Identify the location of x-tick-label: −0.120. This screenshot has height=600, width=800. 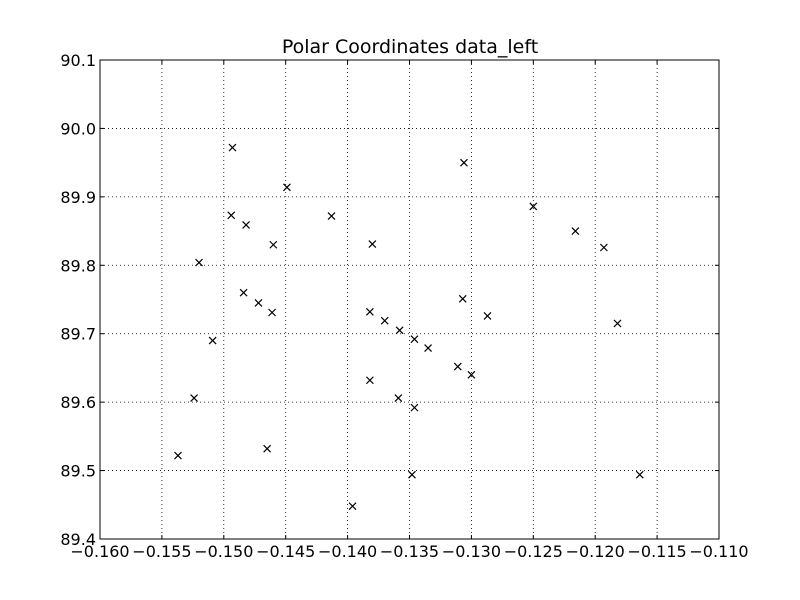
(595, 551).